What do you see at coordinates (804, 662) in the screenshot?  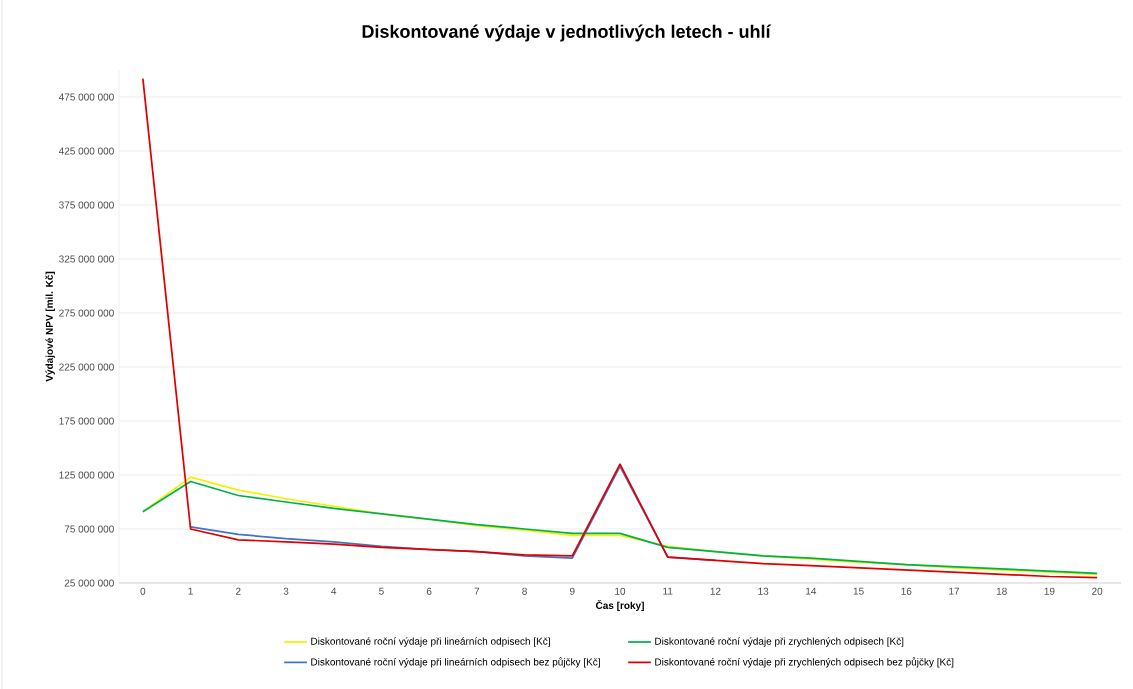 I see `legend-label: Diskontované roční výdaje při zrychlených odpisech bez půjčky [Kč]` at bounding box center [804, 662].